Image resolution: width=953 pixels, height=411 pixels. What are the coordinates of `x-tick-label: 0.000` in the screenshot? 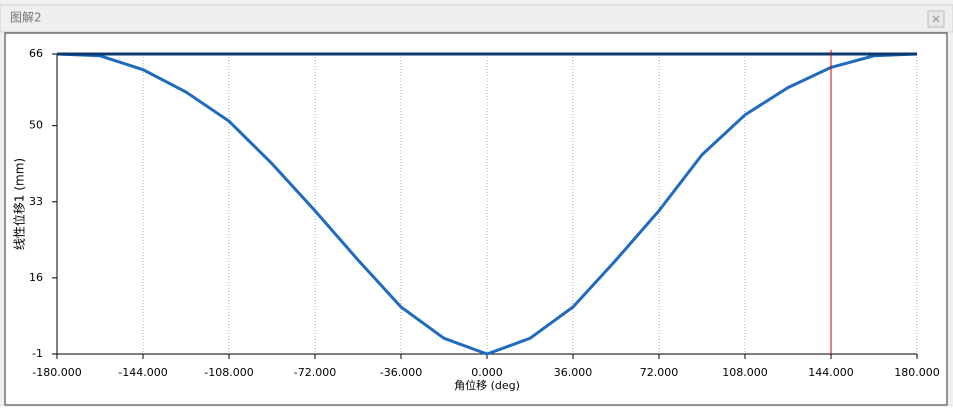 It's located at (487, 372).